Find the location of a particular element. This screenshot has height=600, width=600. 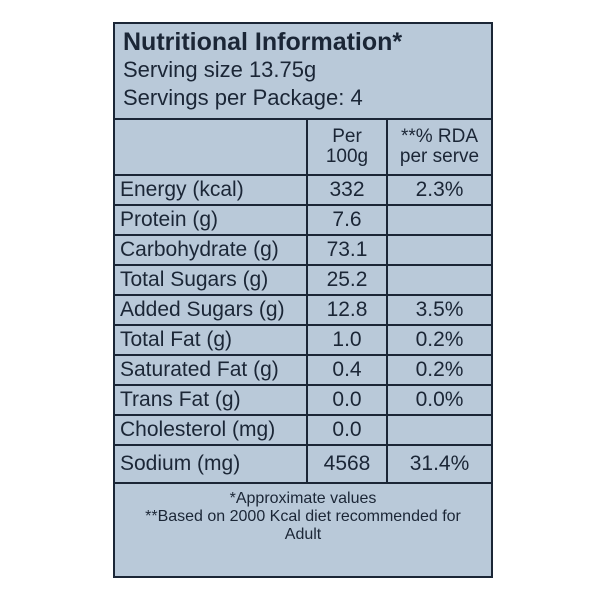

nutrient-row: Total Sugars (g) 25.2 is located at coordinates (303, 280).